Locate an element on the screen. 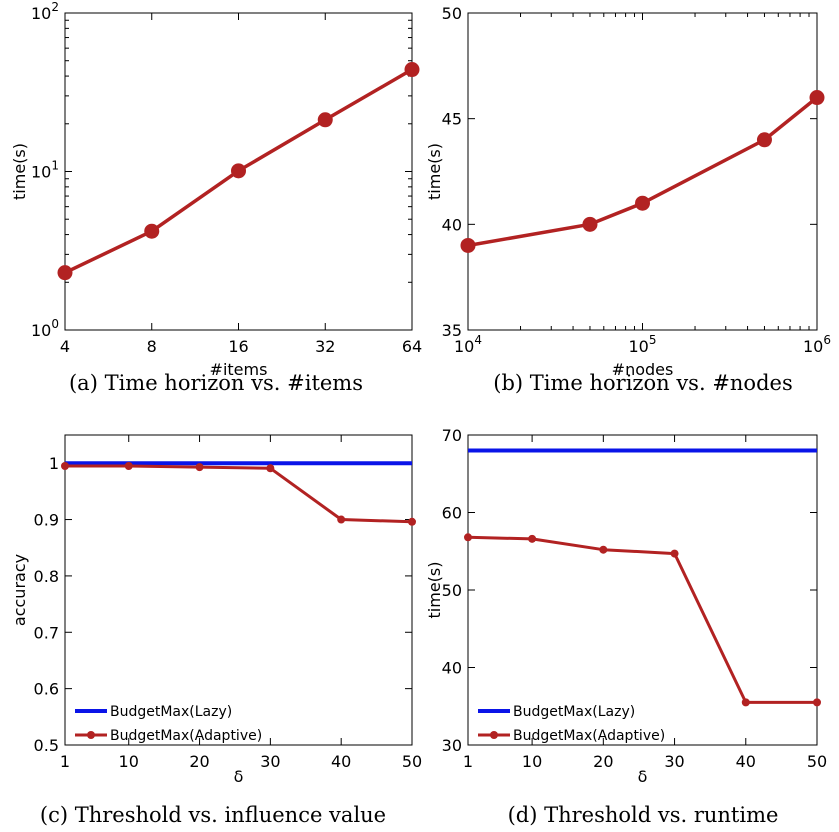 The height and width of the screenshot is (832, 839). x-tick-label: 32 is located at coordinates (325, 346).